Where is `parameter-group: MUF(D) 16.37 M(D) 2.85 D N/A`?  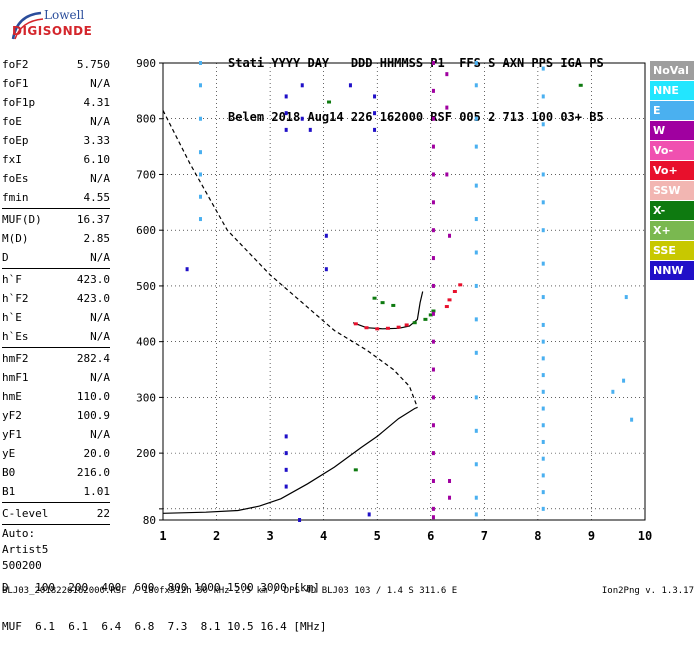
parameter-group: MUF(D) 16.37 M(D) 2.85 D N/A is located at coordinates (56, 238).